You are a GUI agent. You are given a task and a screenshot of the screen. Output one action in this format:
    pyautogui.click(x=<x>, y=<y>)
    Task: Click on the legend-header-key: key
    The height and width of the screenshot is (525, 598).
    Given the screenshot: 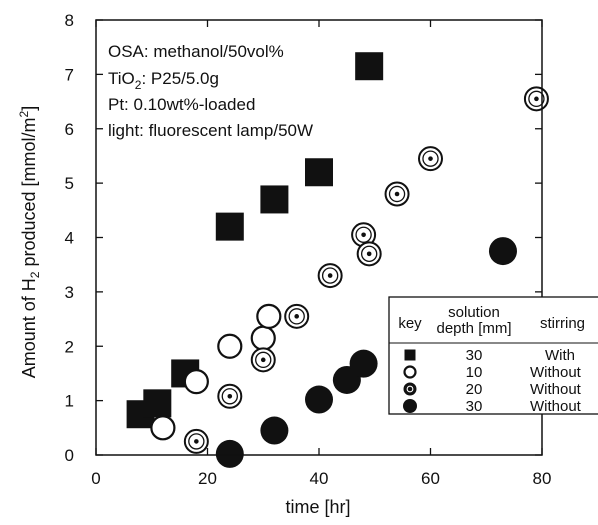 What is the action you would take?
    pyautogui.click(x=410, y=323)
    